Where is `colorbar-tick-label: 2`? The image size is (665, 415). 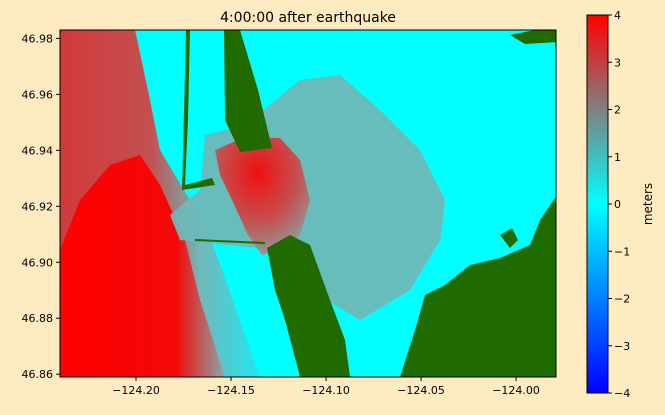
colorbar-tick-label: 2 is located at coordinates (617, 110).